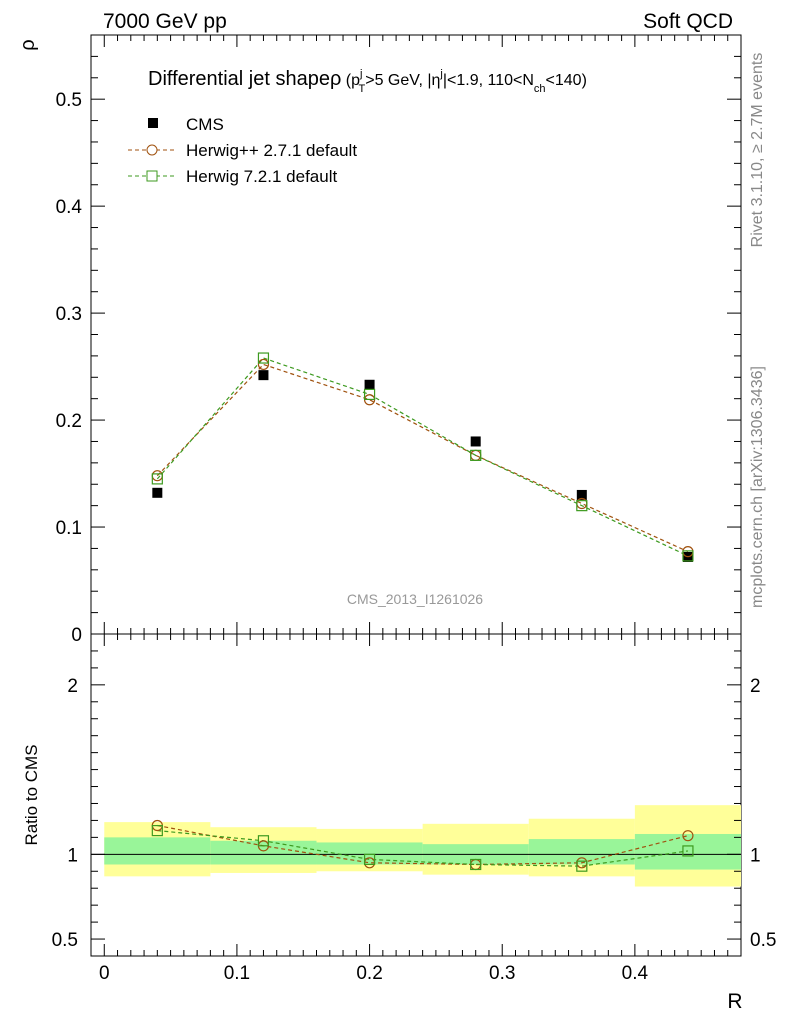  I want to click on y-tick-label: 0.4, so click(69, 207).